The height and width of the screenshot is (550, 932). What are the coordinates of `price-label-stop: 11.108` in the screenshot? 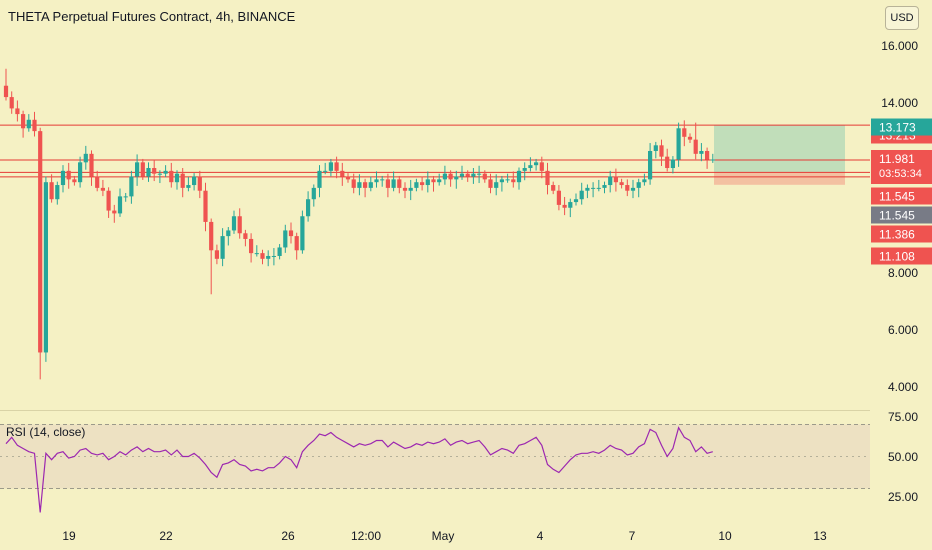 It's located at (901, 256).